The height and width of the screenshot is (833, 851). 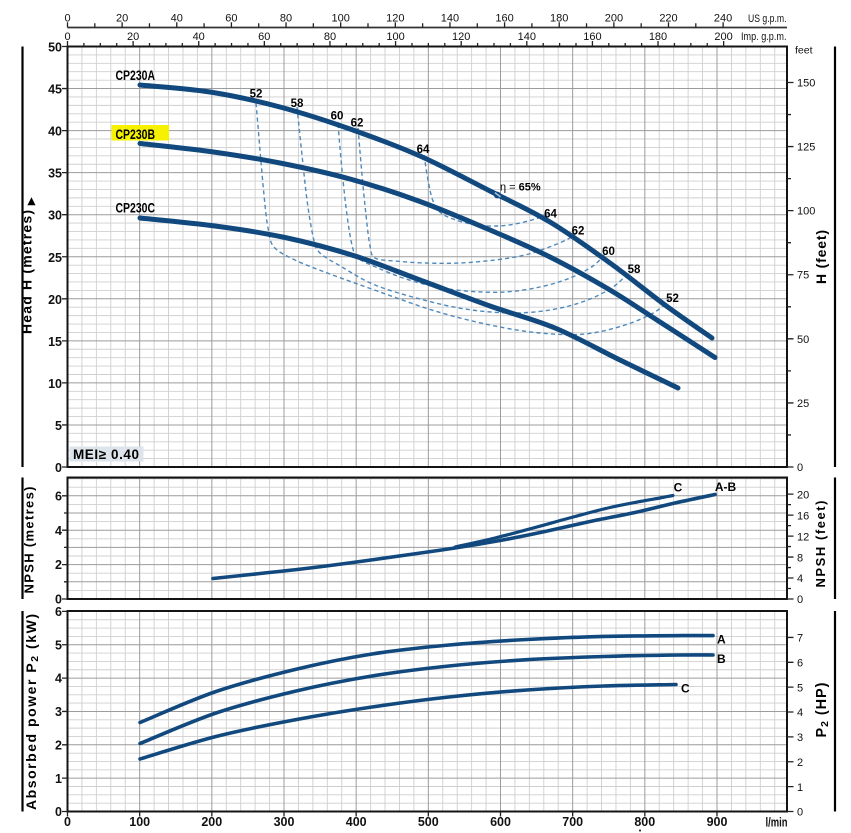 I want to click on svg-text: 16, so click(x=803, y=516).